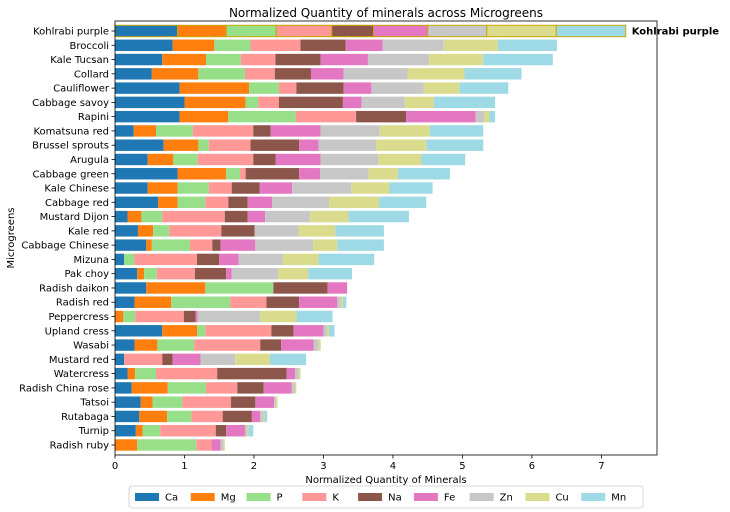 The image size is (730, 512). Describe the element at coordinates (381, 116) in the screenshot. I see `bar-rapini-na` at that location.